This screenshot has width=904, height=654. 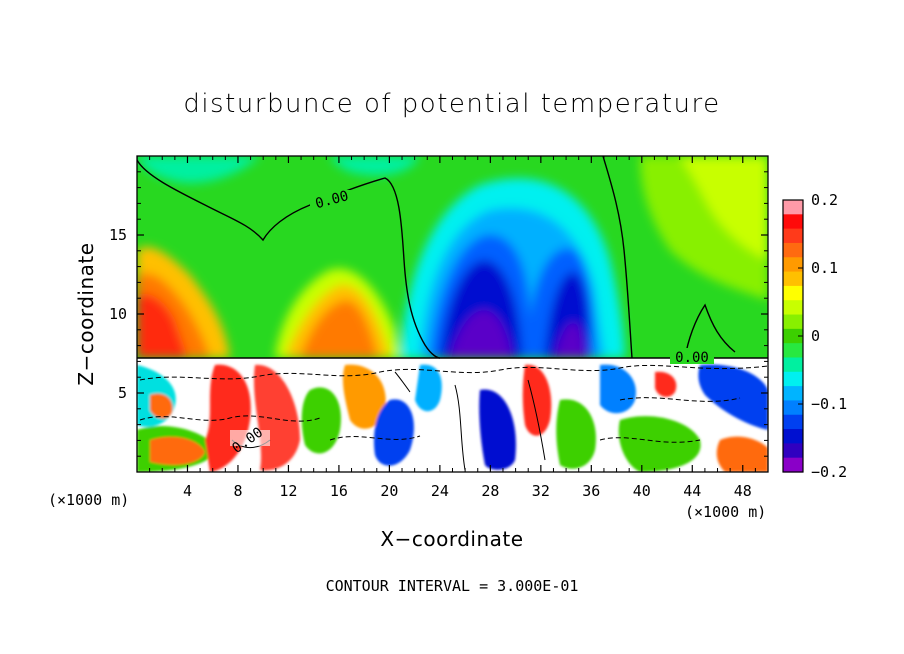 I want to click on x-unit-label-right: (×1000 m), so click(x=725, y=512).